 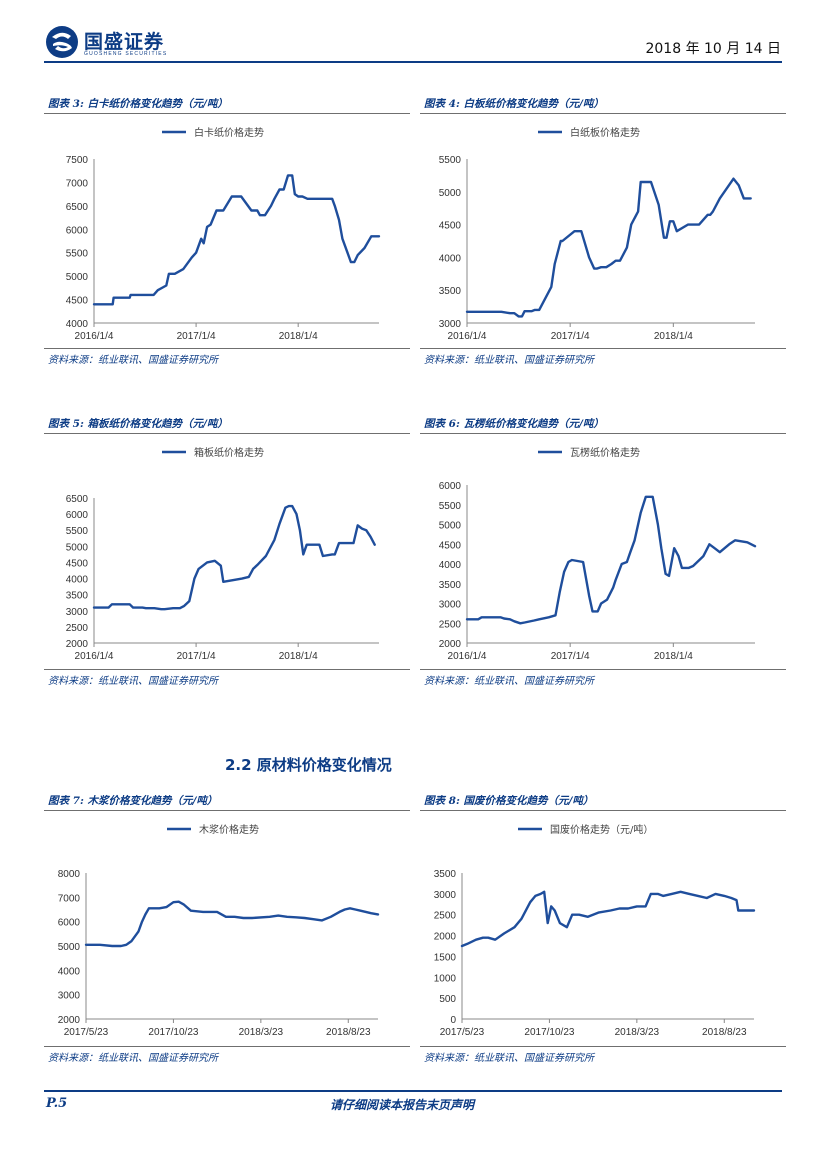 What do you see at coordinates (453, 1020) in the screenshot?
I see `y-tick-label: 0` at bounding box center [453, 1020].